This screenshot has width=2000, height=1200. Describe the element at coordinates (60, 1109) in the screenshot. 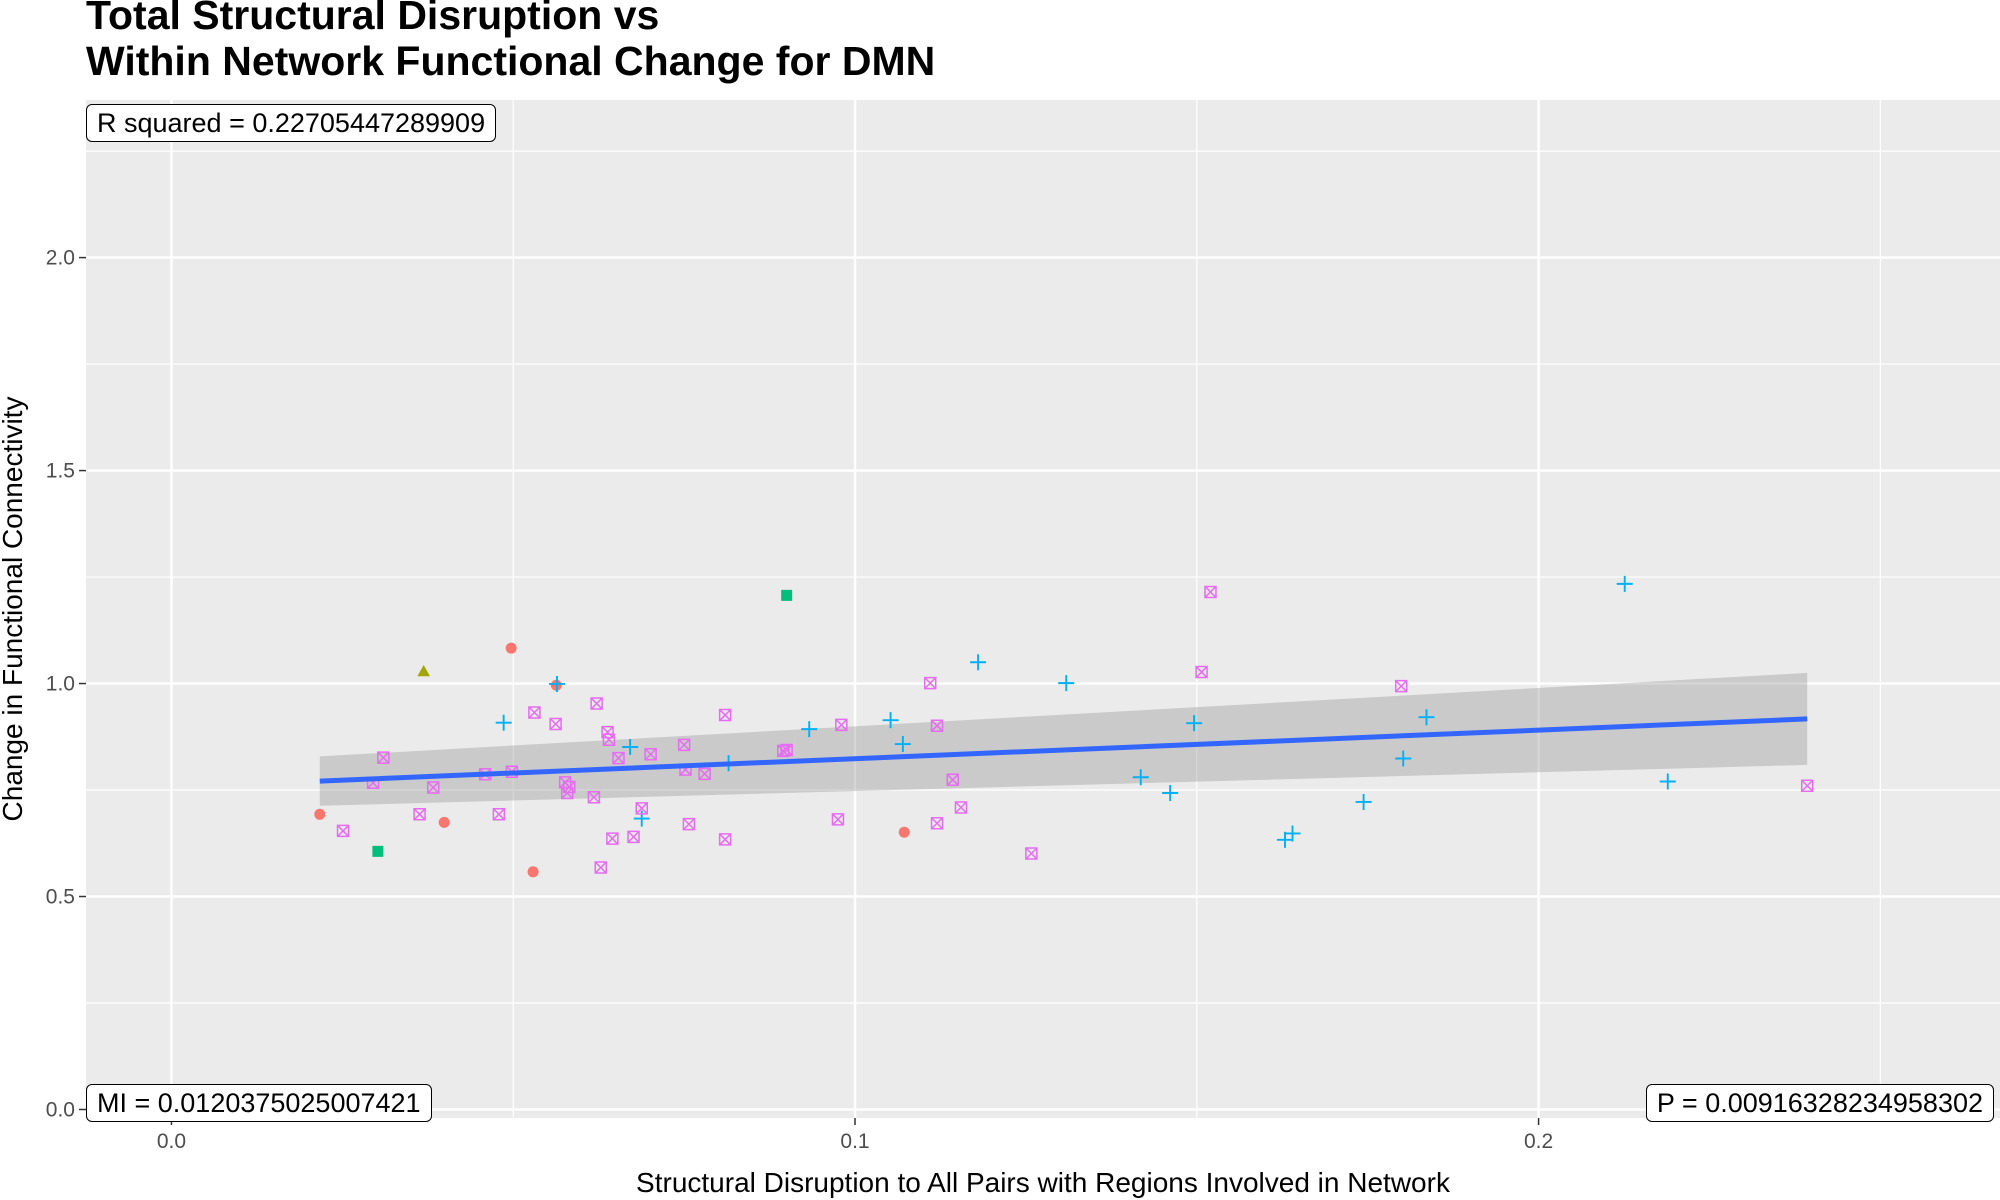

I see `y-tick-label-0: 0.0` at that location.